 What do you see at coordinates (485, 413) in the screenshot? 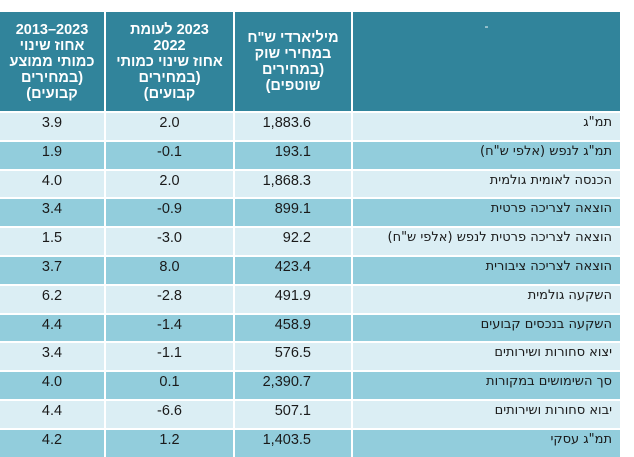
I see `row-label-cell: יבוא סחורות ושירותים` at bounding box center [485, 413].